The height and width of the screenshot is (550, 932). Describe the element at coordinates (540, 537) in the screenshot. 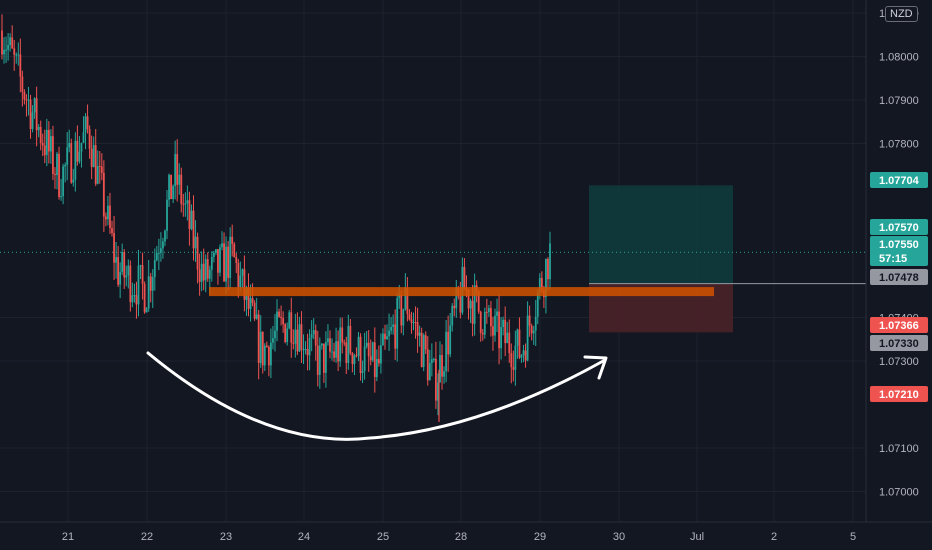

I see `x-tick-label: 29` at that location.